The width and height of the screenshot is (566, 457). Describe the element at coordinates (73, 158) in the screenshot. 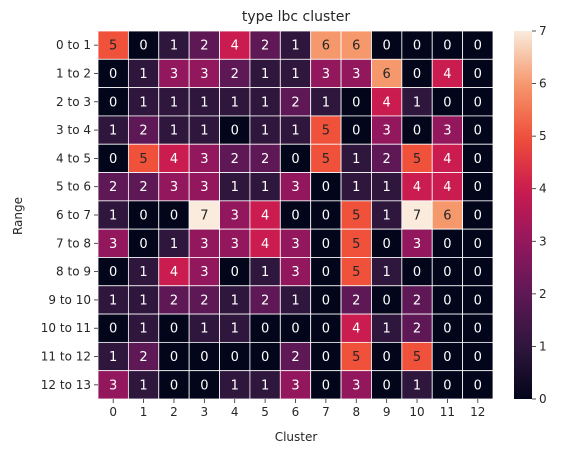

I see `y-tick-label: 4 to 5` at that location.